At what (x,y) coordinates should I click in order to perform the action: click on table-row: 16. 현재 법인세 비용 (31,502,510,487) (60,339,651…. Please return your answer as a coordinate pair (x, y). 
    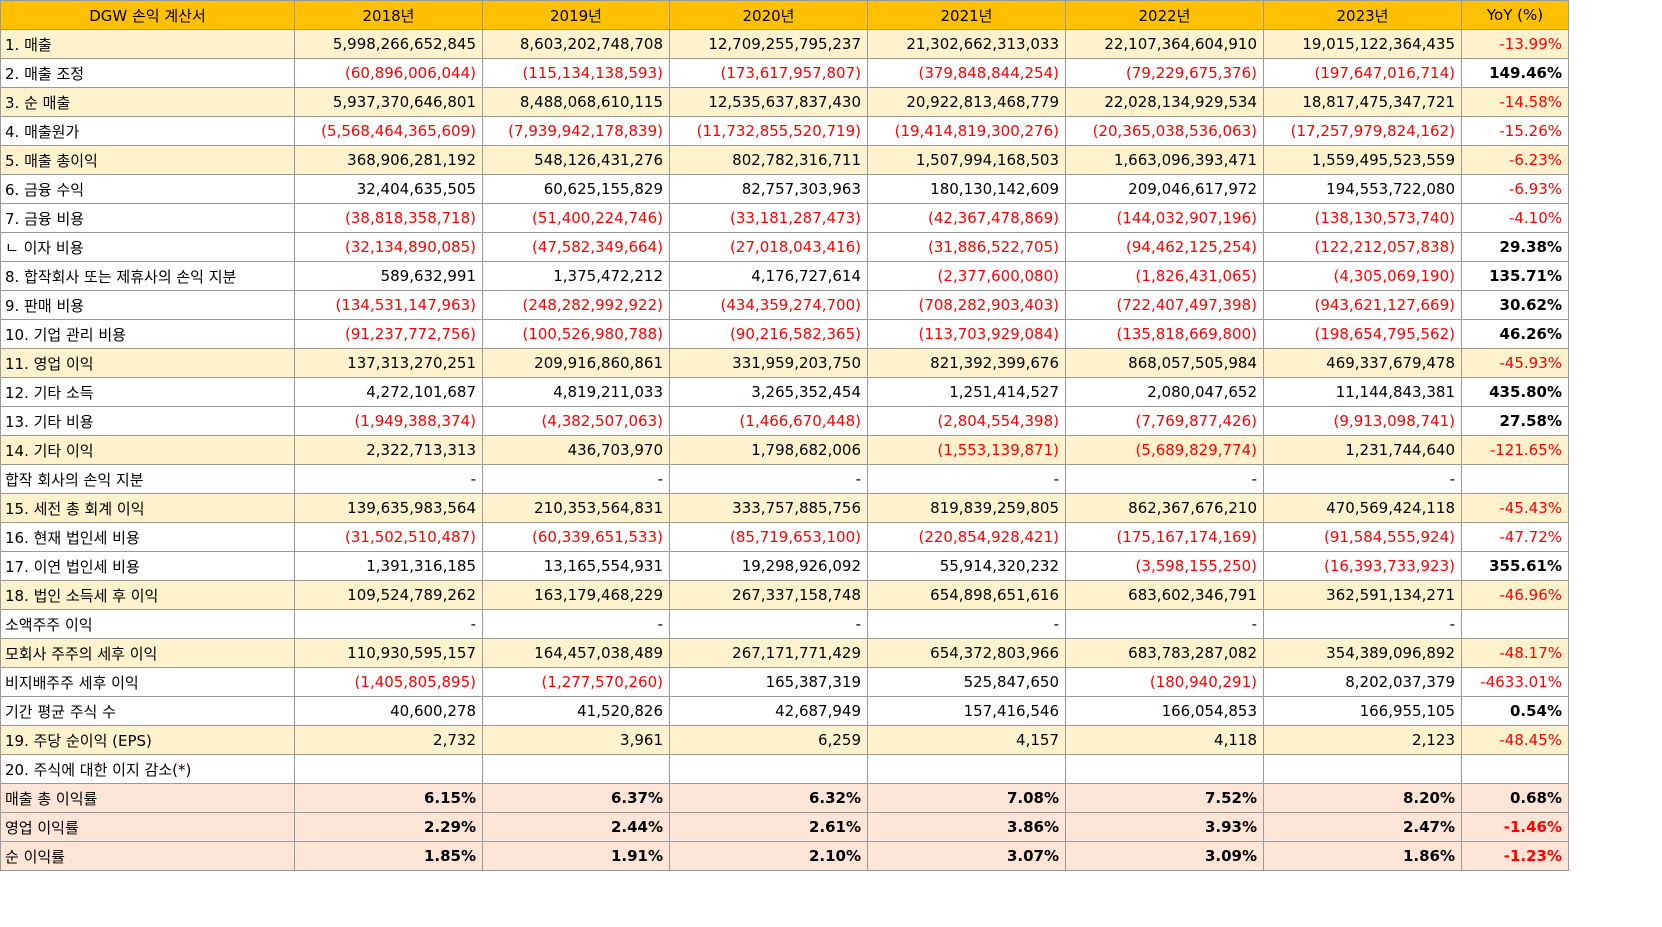
    Looking at the image, I should click on (784, 537).